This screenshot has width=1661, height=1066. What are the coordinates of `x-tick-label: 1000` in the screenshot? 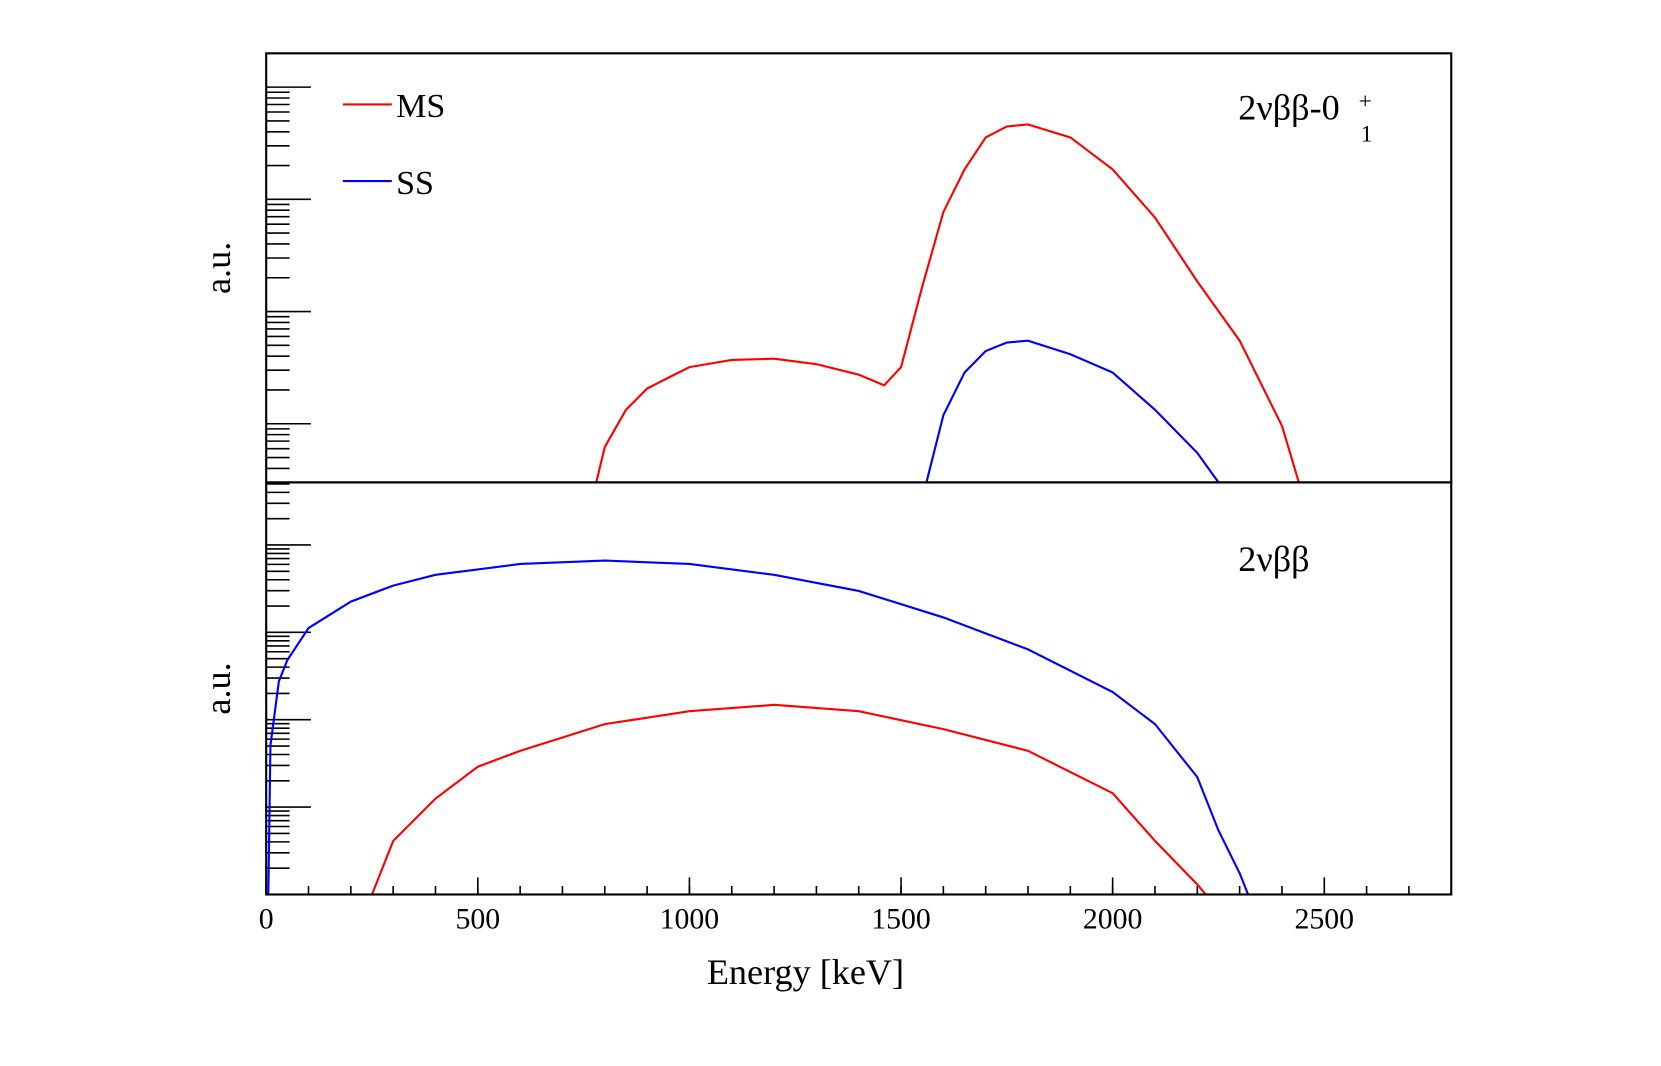 It's located at (690, 919).